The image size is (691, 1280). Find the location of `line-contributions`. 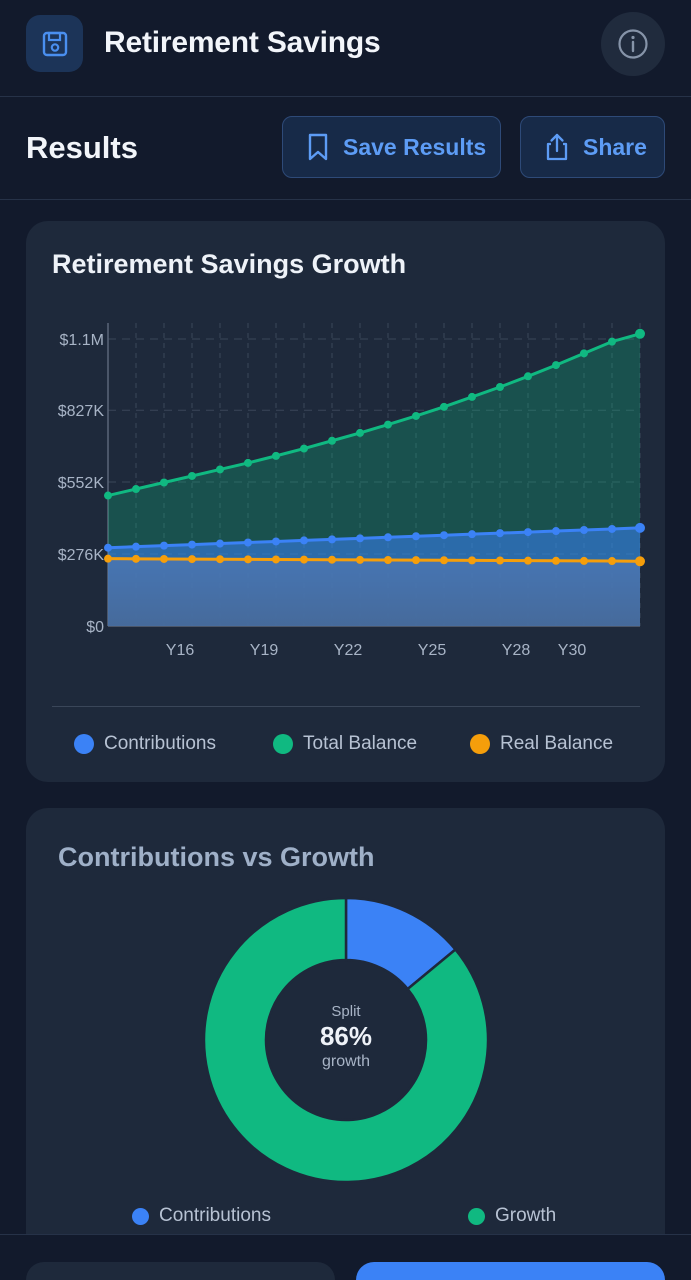

line-contributions is located at coordinates (374, 538).